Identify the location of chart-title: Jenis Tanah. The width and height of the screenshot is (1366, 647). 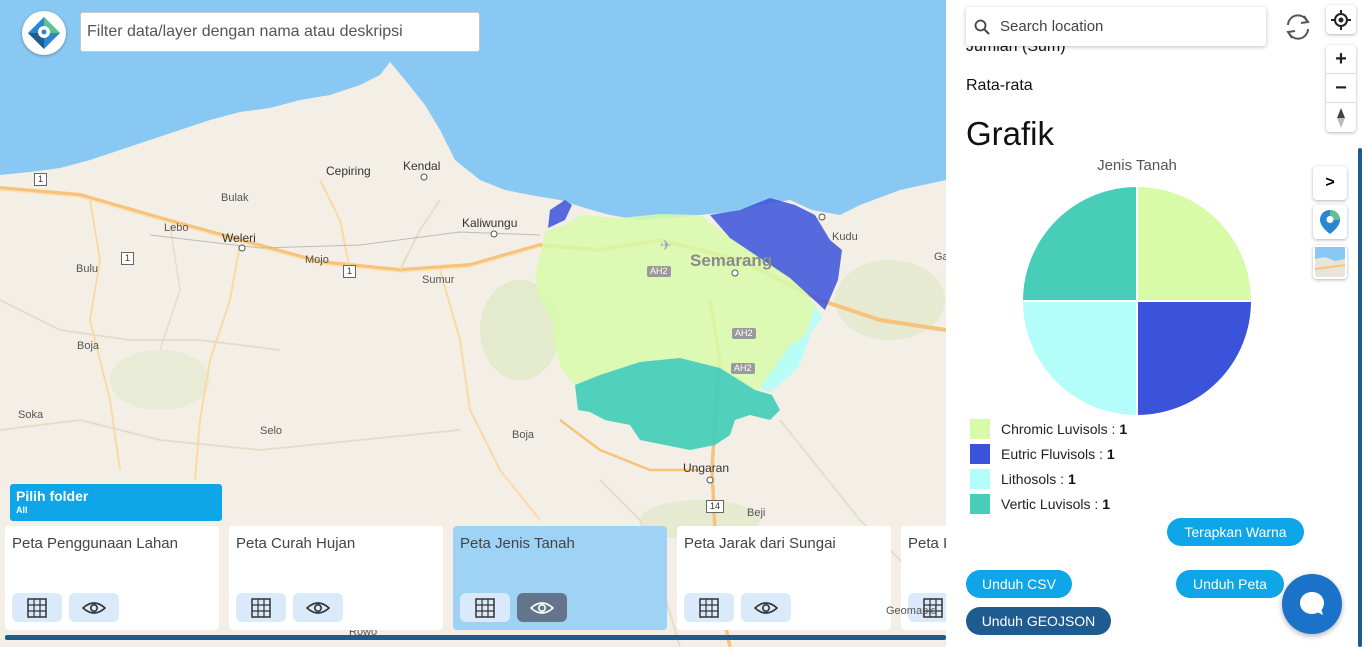
(1137, 165).